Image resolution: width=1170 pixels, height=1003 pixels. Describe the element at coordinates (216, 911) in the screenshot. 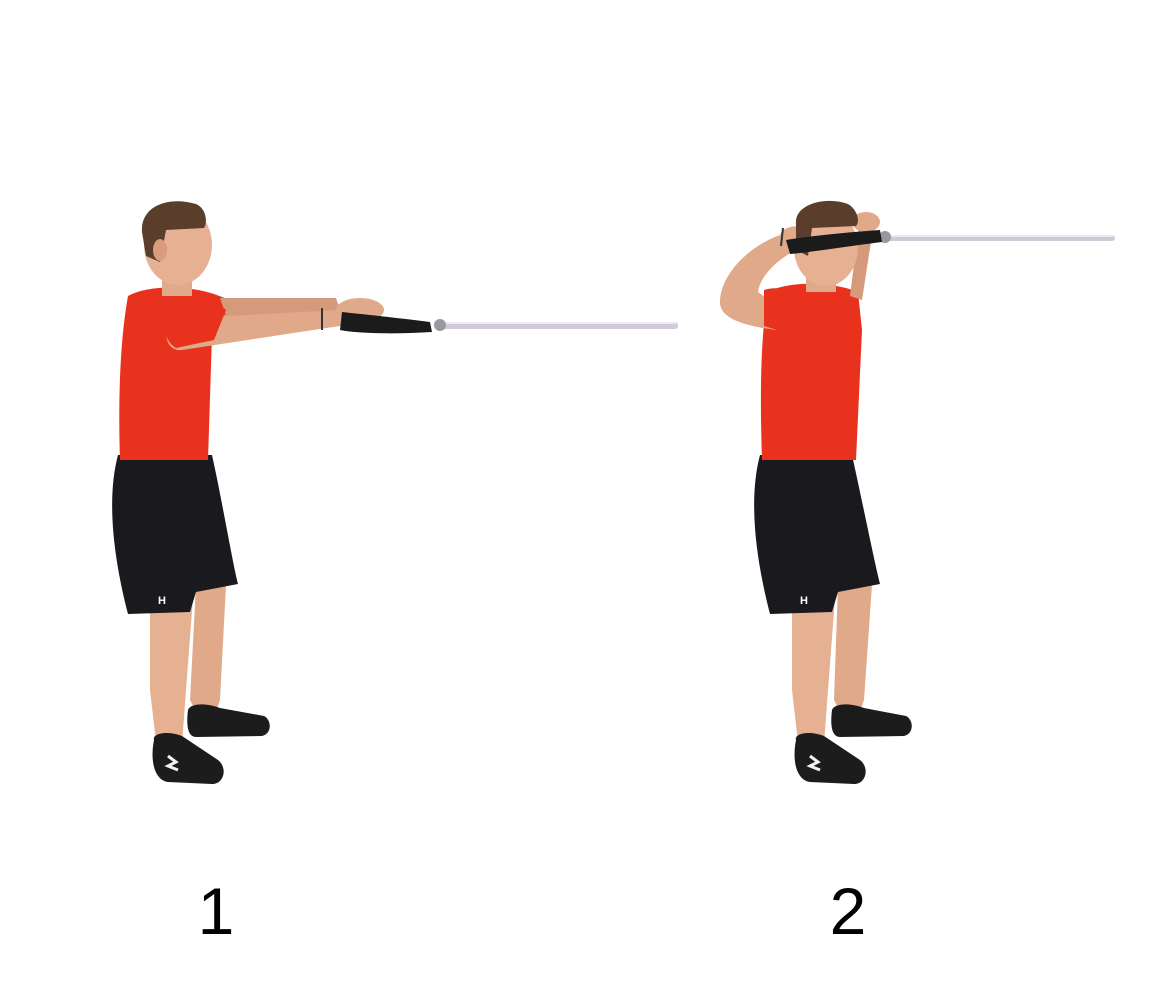

I see `step-label-1: 1` at that location.